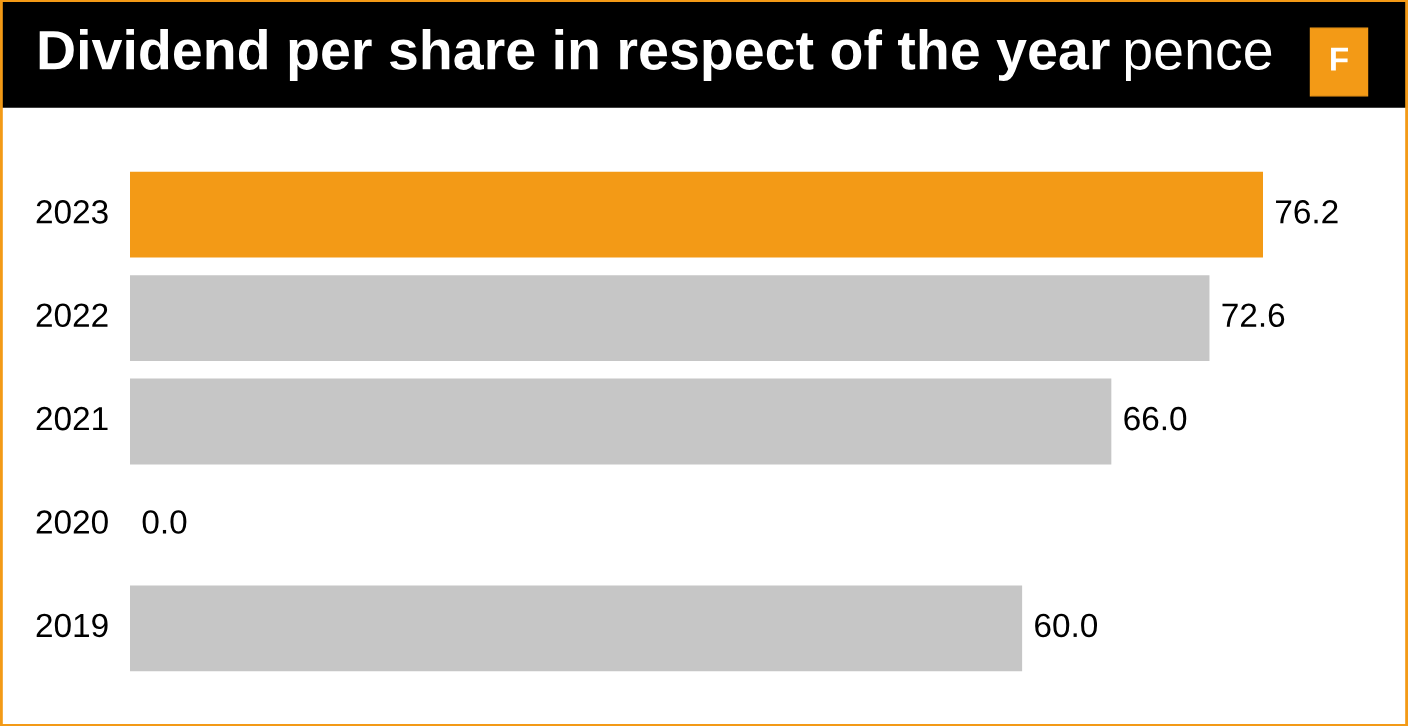 The width and height of the screenshot is (1408, 726). Describe the element at coordinates (1307, 212) in the screenshot. I see `data-label: 76.2` at that location.